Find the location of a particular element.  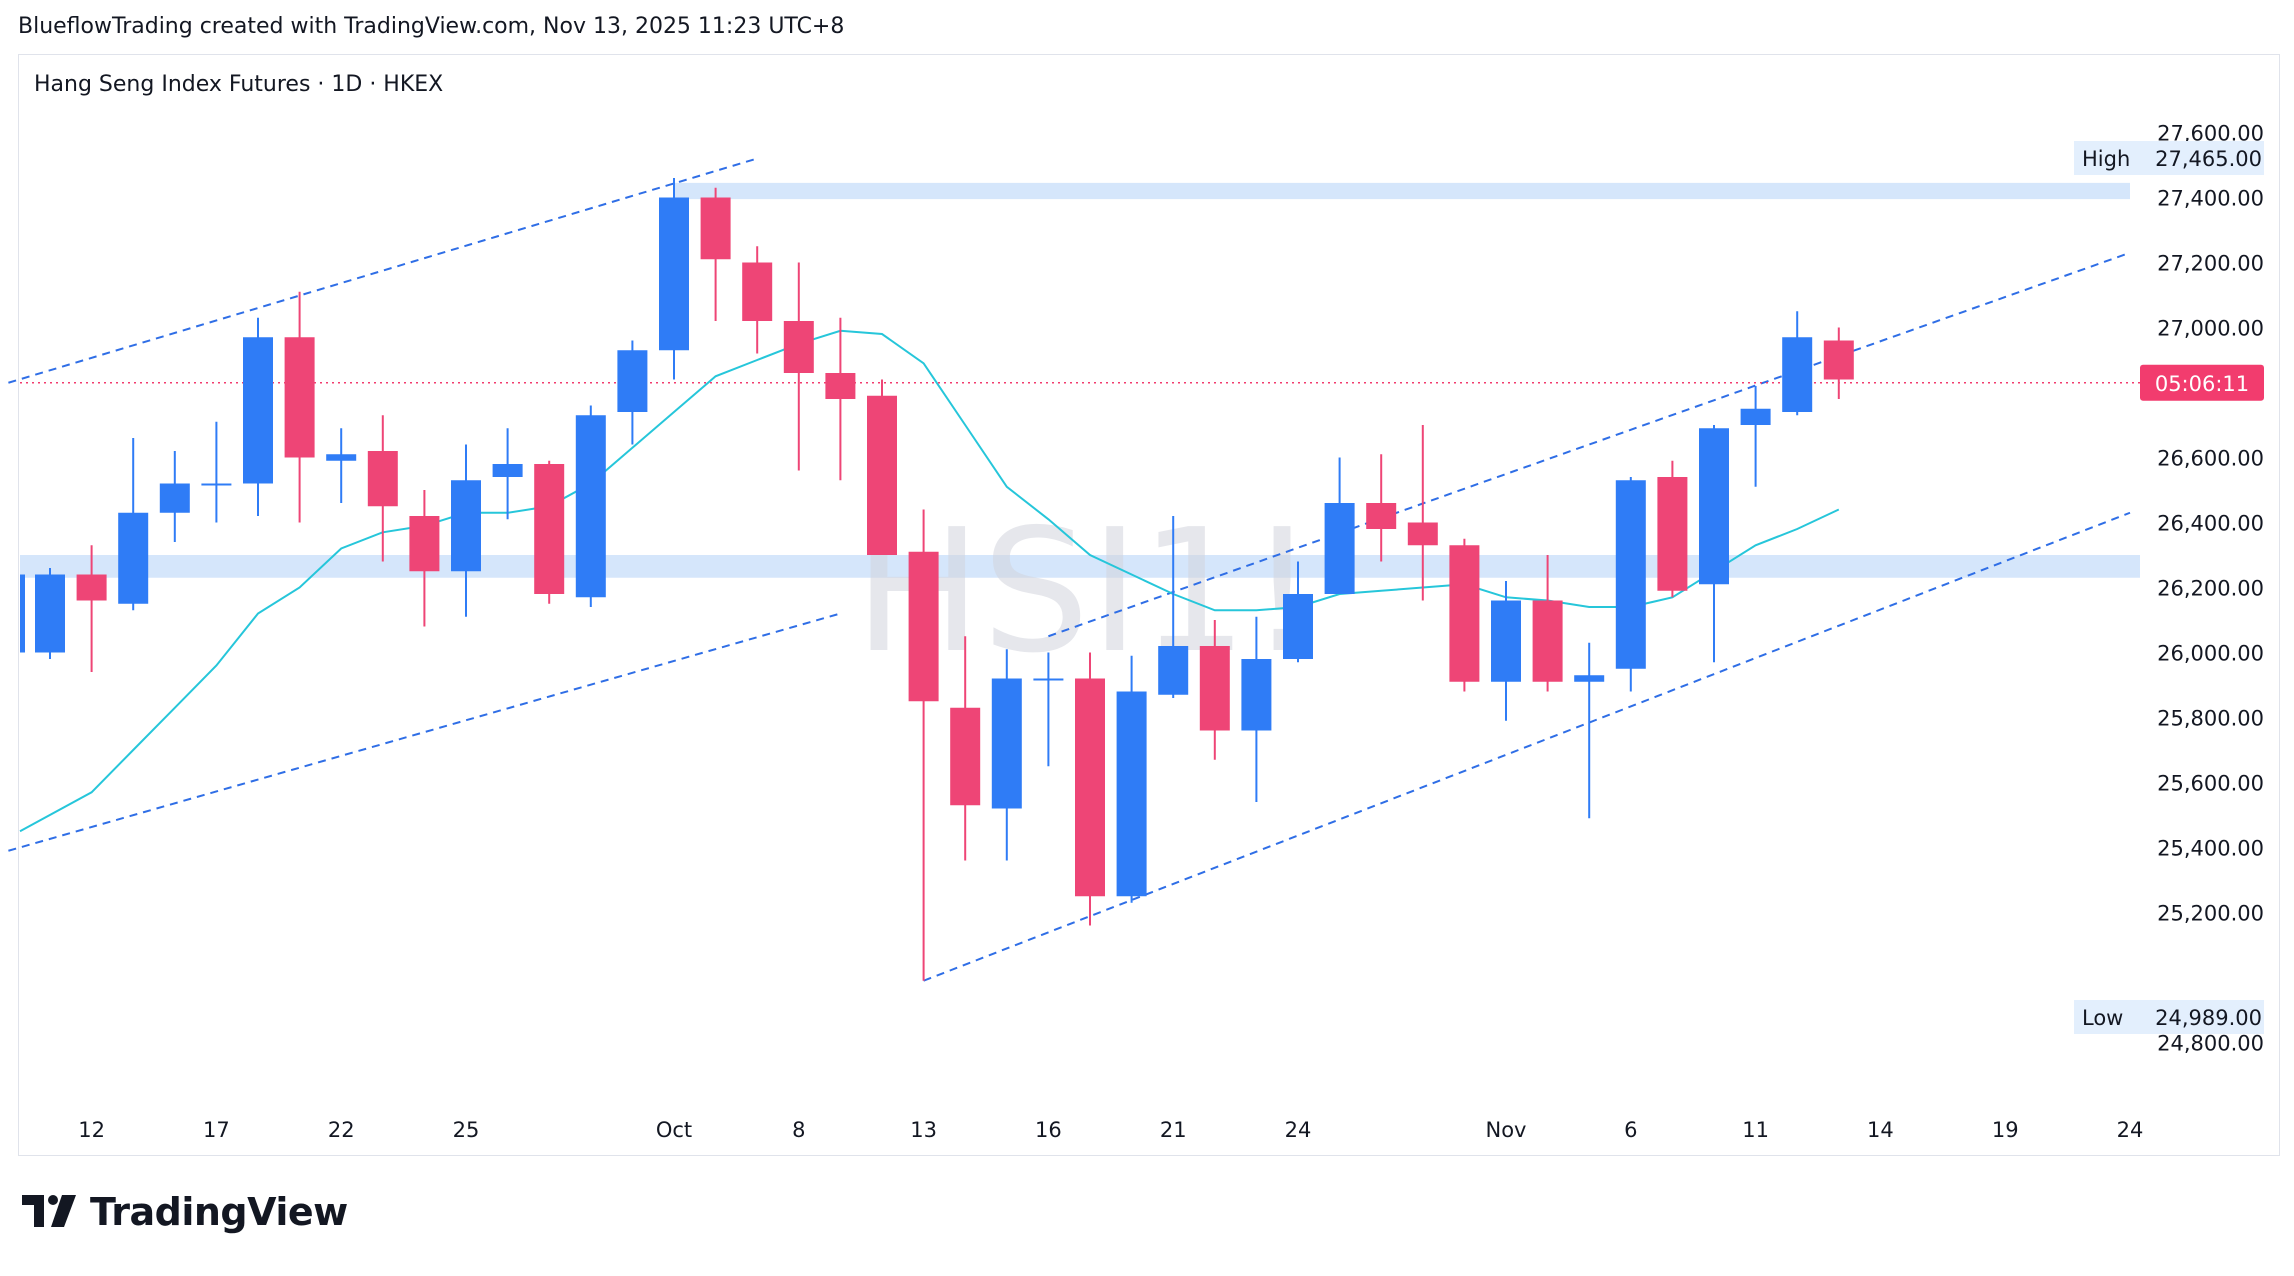

x-tick-label: 21 is located at coordinates (1173, 1130).